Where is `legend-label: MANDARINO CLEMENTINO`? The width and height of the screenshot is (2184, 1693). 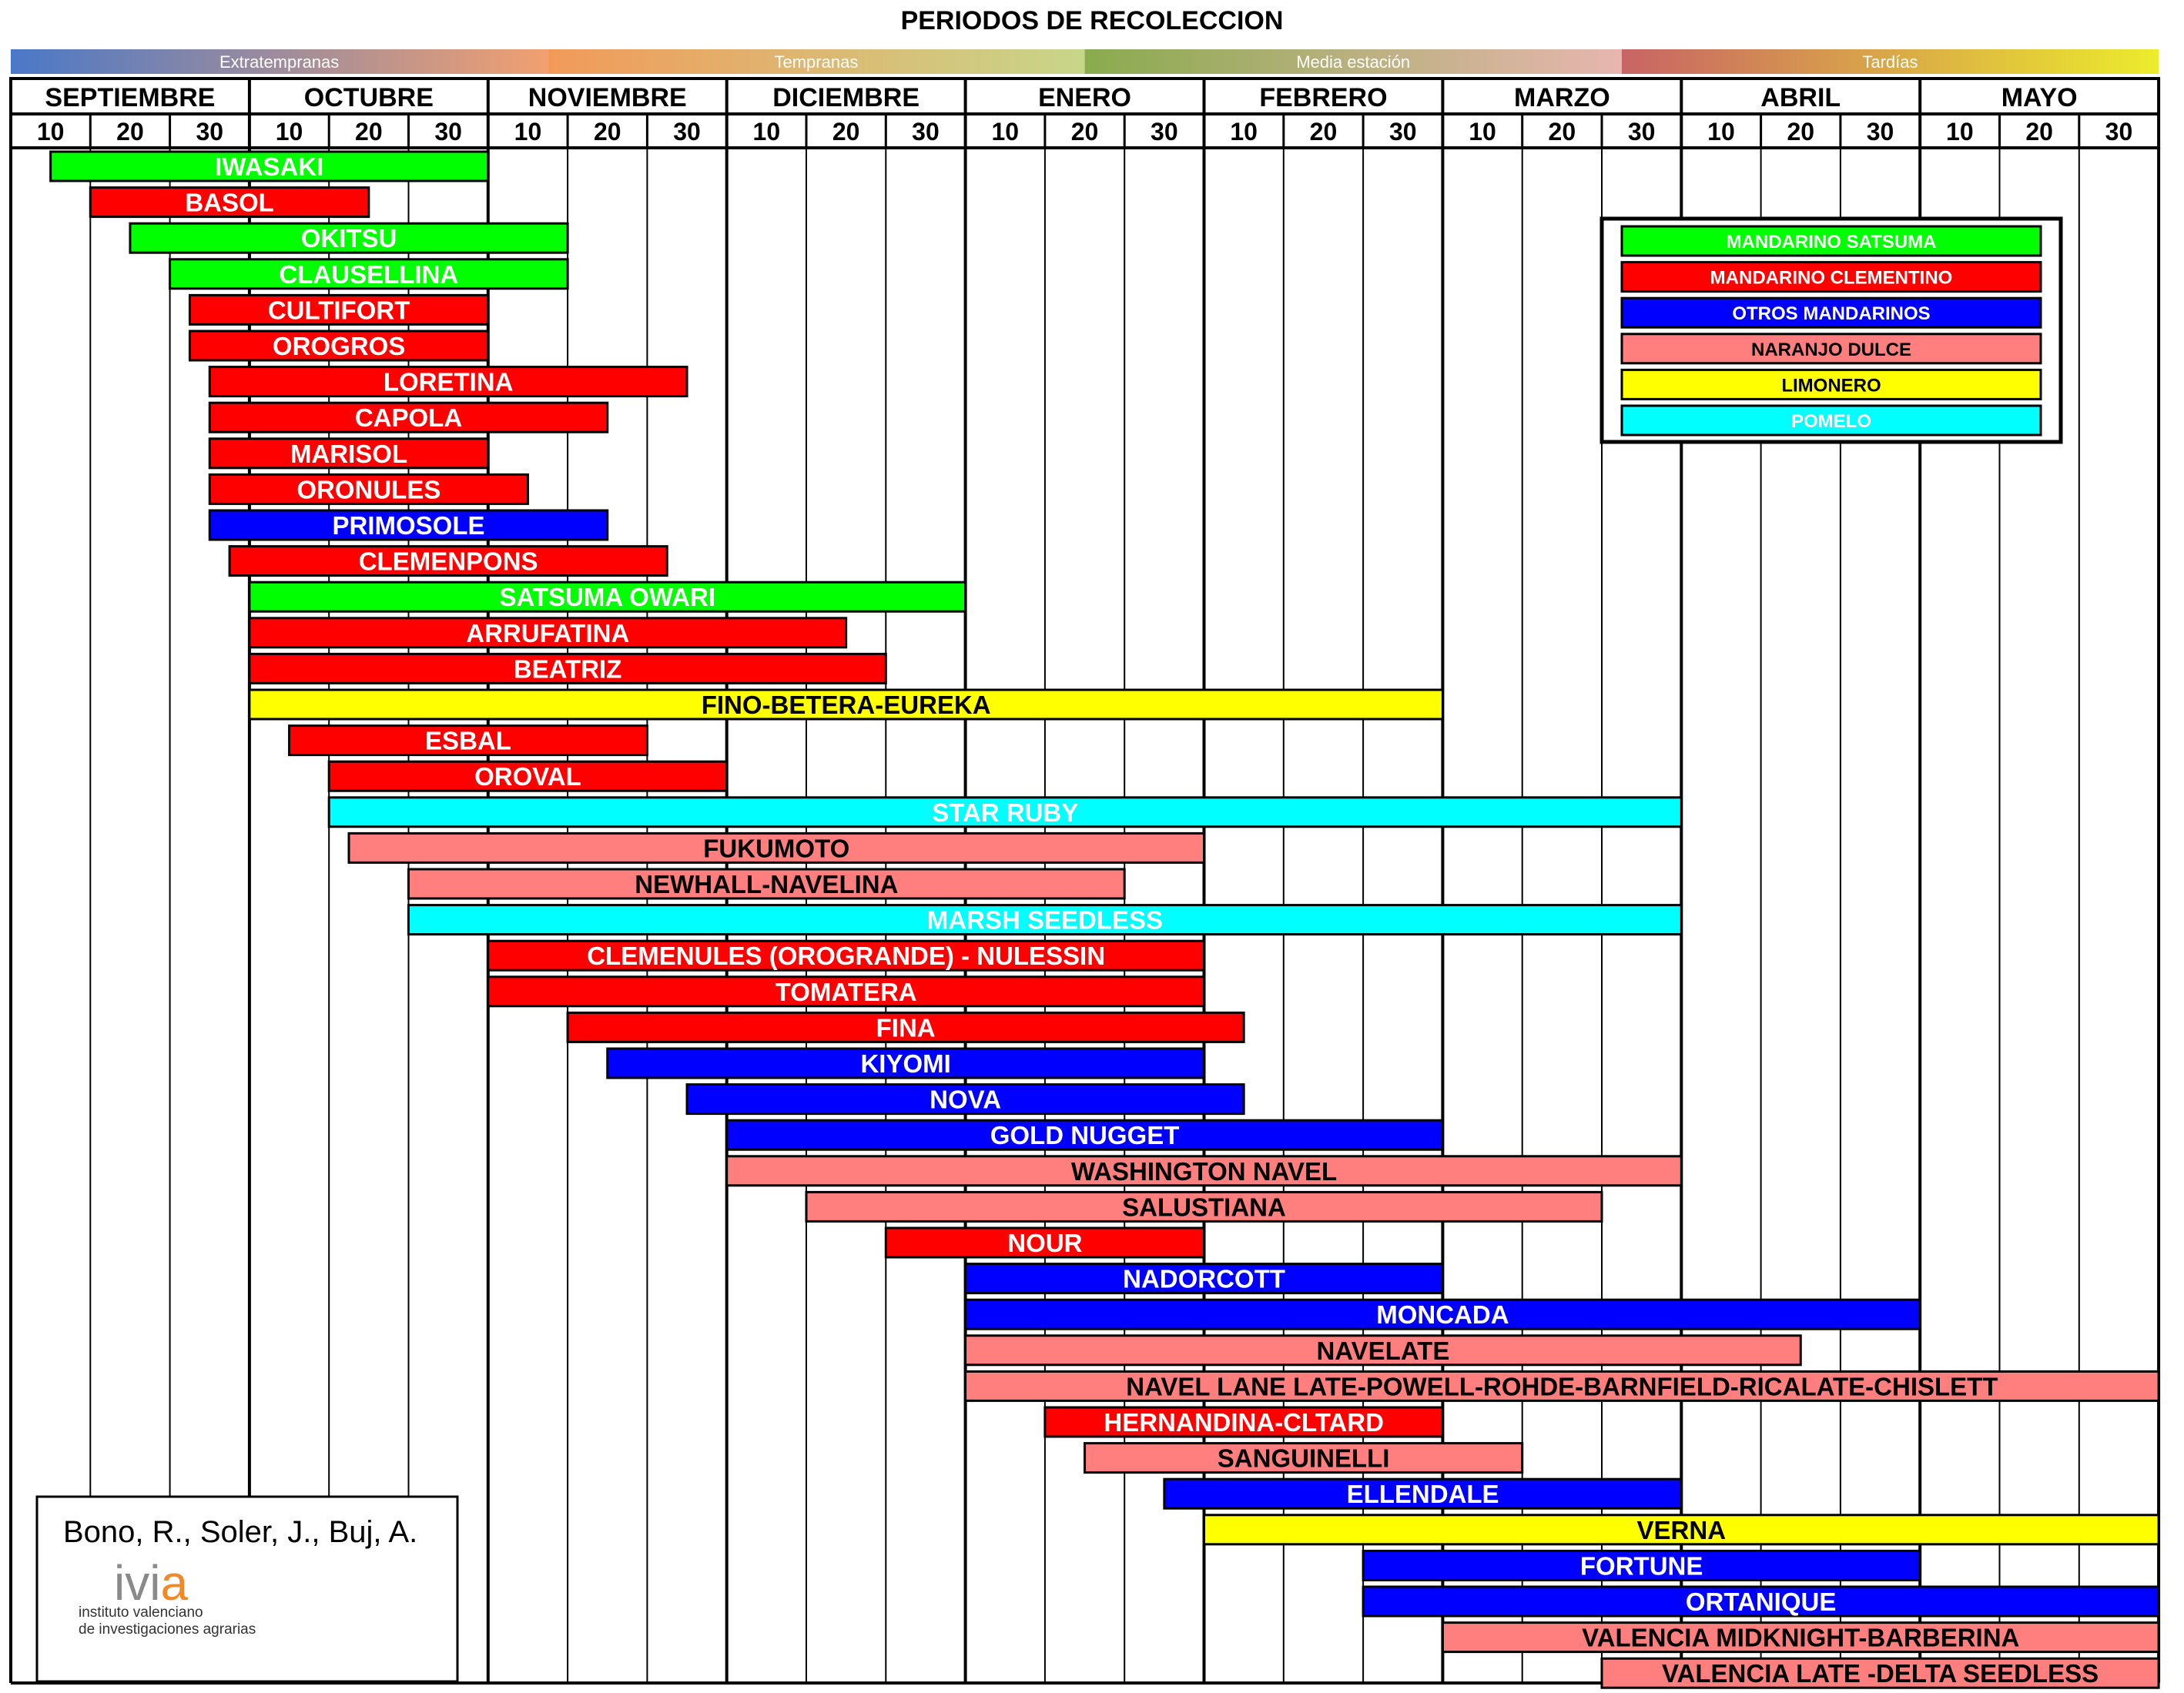 legend-label: MANDARINO CLEMENTINO is located at coordinates (1832, 278).